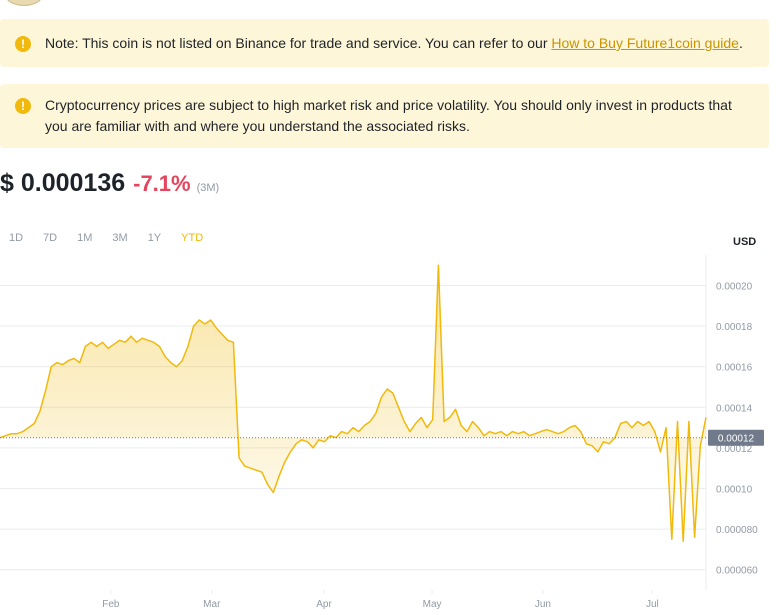  Describe the element at coordinates (162, 183) in the screenshot. I see `price-change: -7.1%` at that location.